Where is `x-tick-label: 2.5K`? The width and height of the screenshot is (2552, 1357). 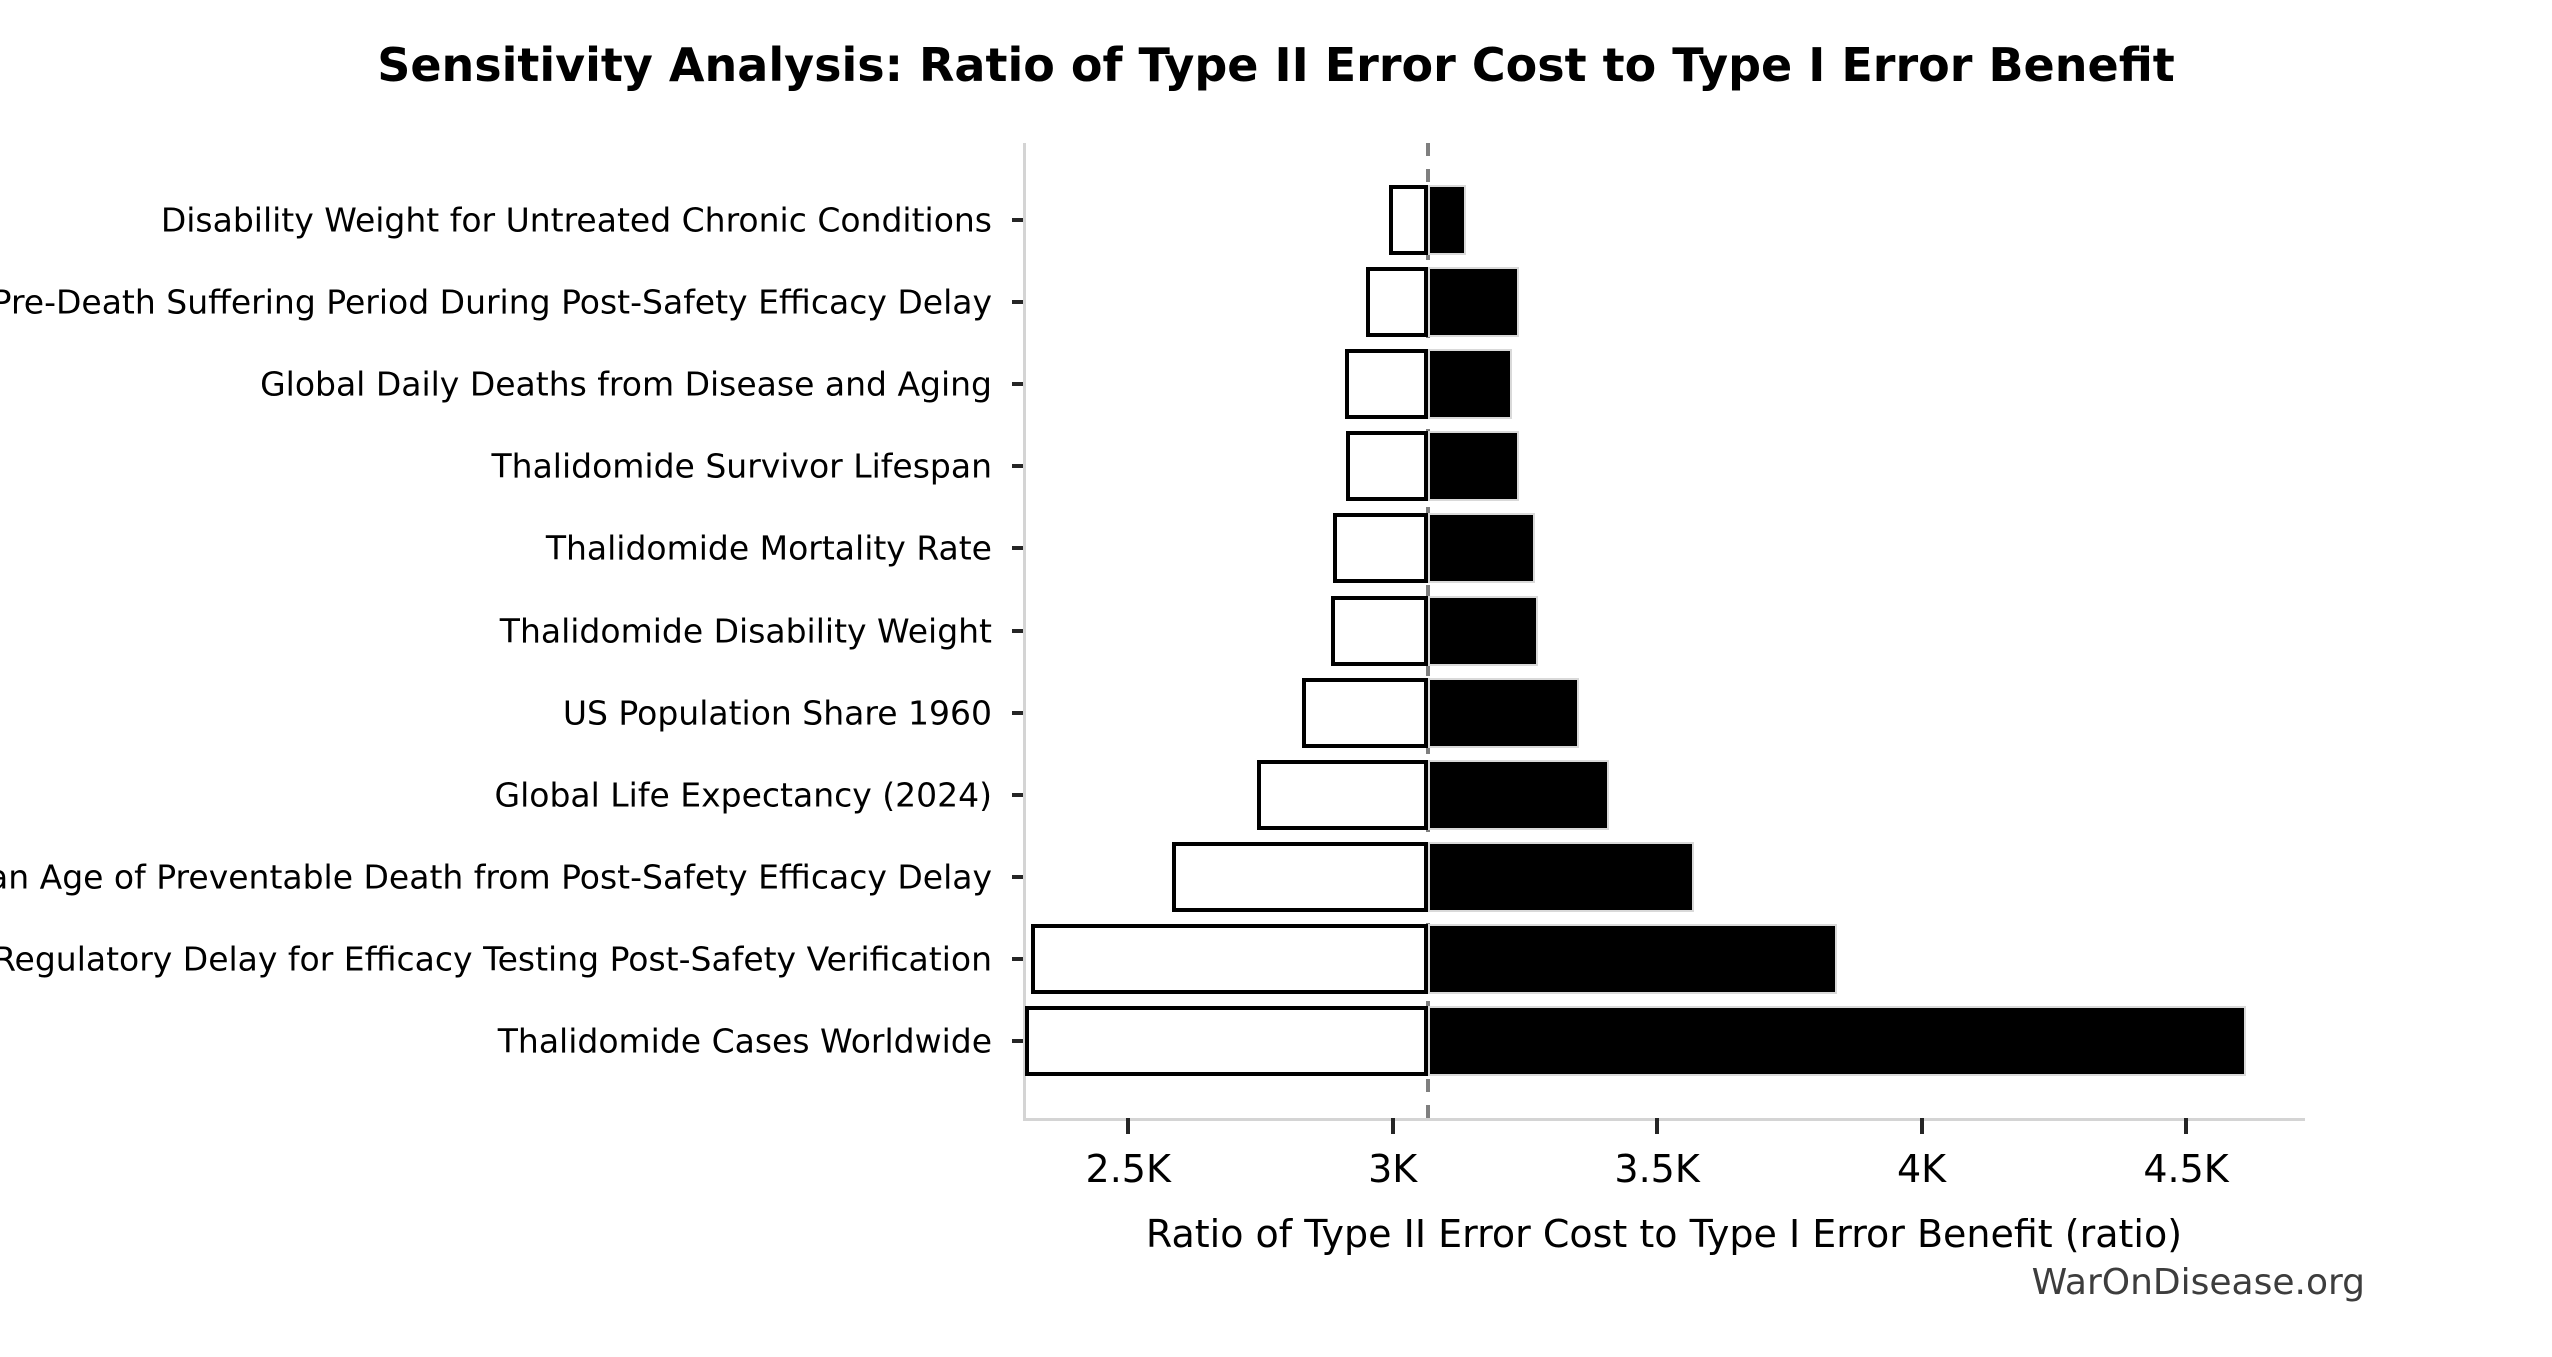 x-tick-label: 2.5K is located at coordinates (1128, 1169).